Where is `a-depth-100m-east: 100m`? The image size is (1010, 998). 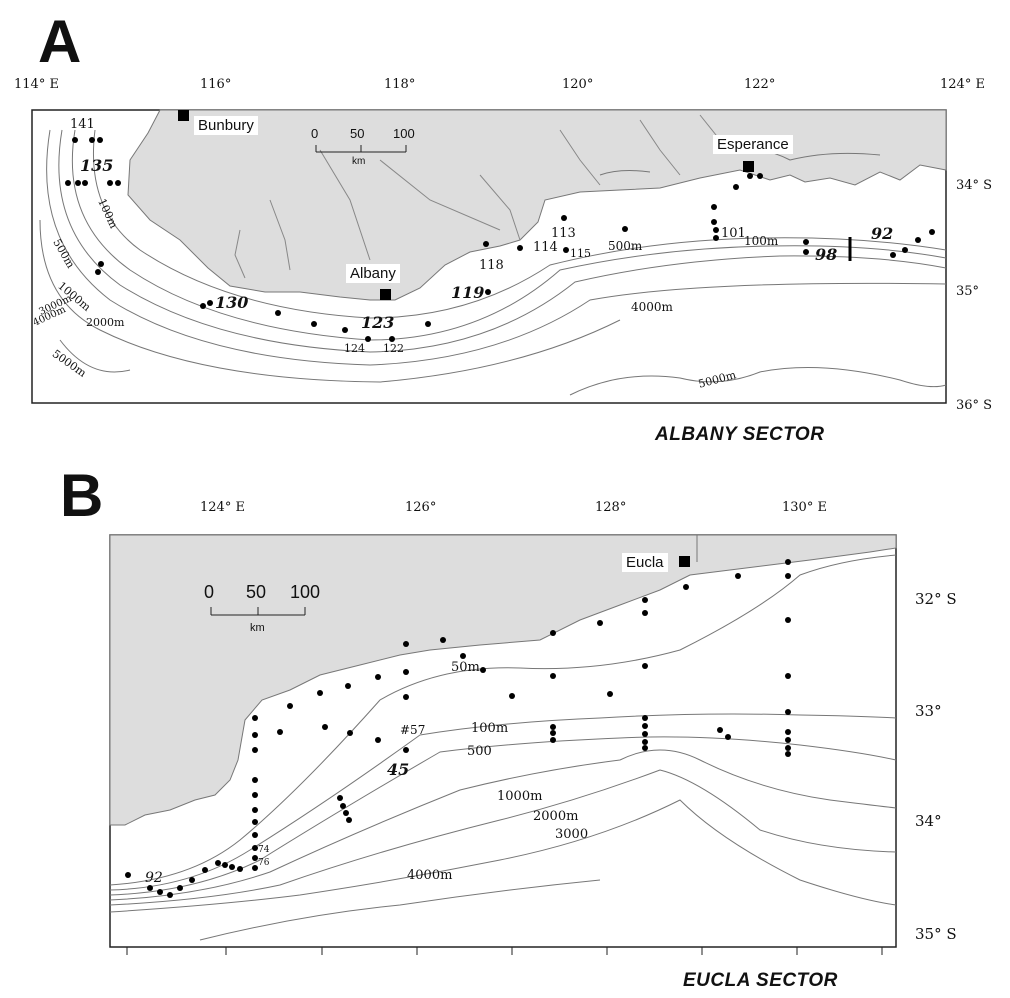
a-depth-100m-east: 100m is located at coordinates (761, 241).